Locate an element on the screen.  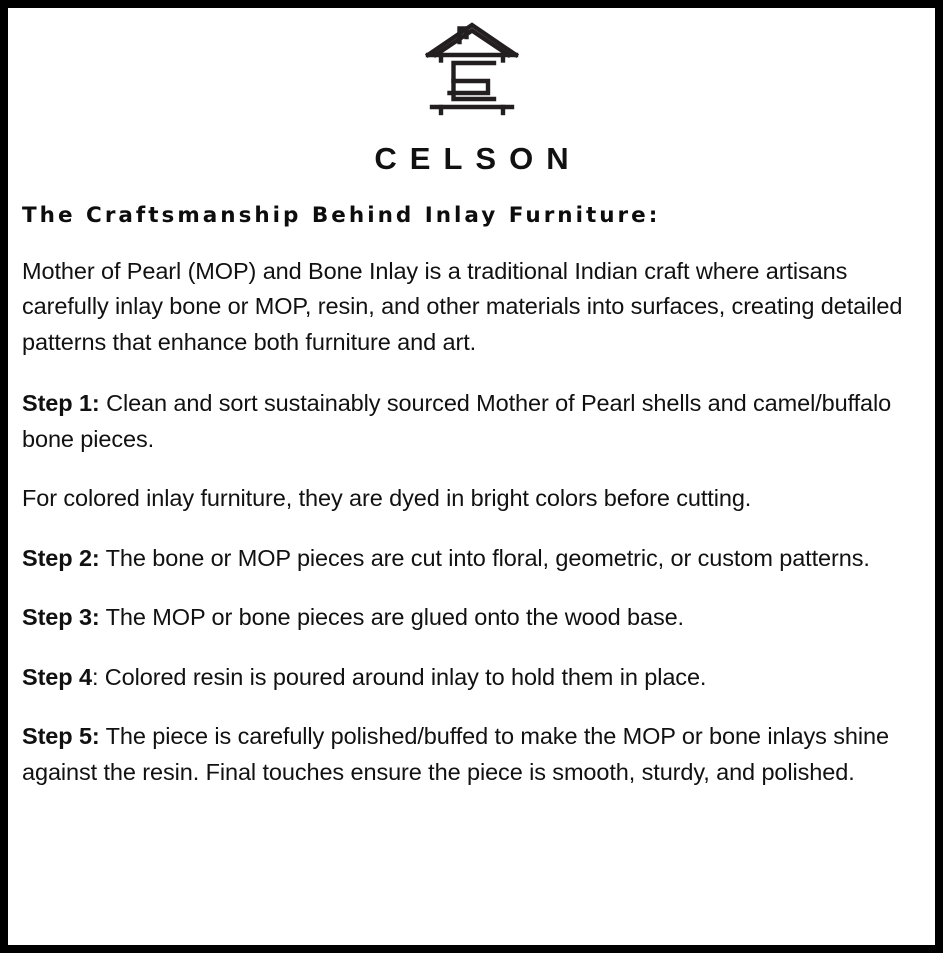
house-with-pillars-c-monogram-icon is located at coordinates (472, 72).